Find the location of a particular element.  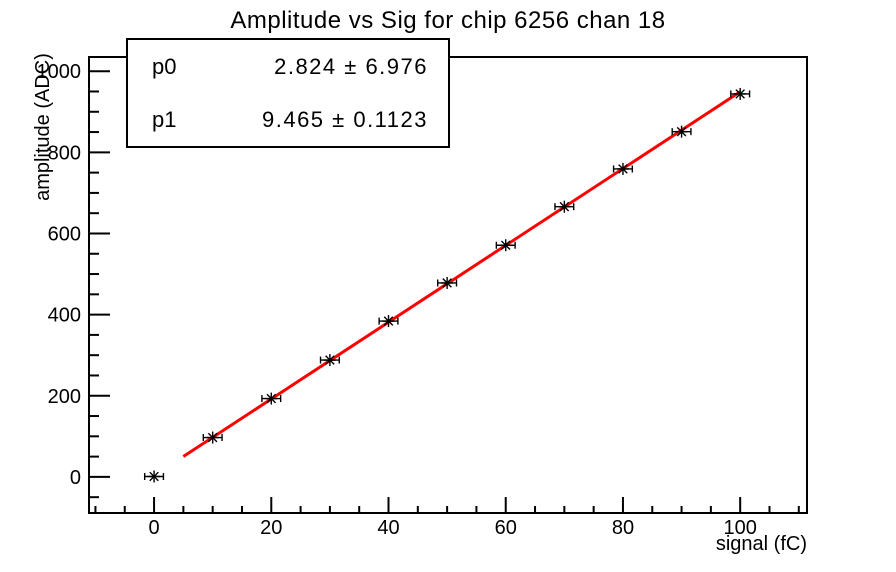

fit-param-p0-value: 2.824 ± 6.976 is located at coordinates (351, 66).